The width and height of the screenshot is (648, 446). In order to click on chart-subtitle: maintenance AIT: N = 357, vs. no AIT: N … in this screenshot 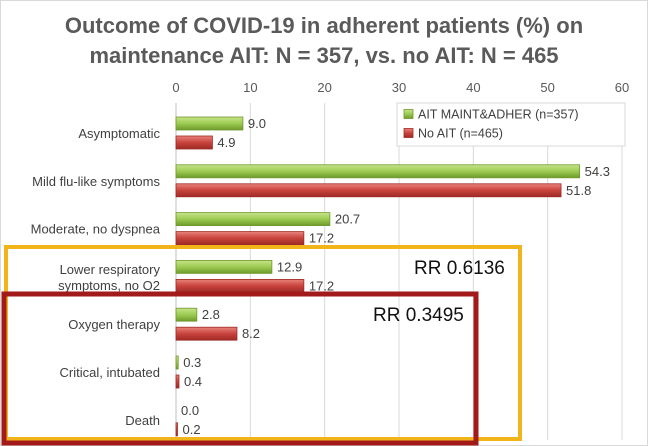, I will do `click(323, 55)`.